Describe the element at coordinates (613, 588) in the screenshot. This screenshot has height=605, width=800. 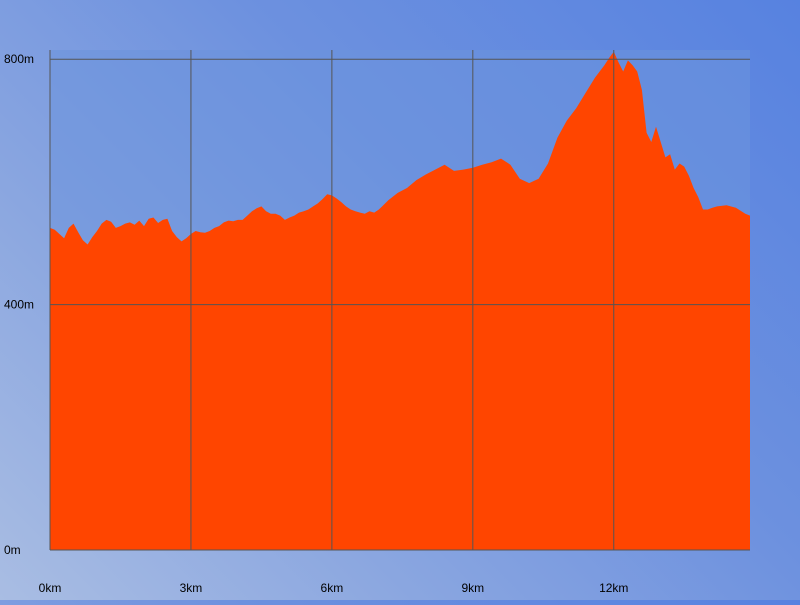
I see `x-tick-label: 12km` at that location.